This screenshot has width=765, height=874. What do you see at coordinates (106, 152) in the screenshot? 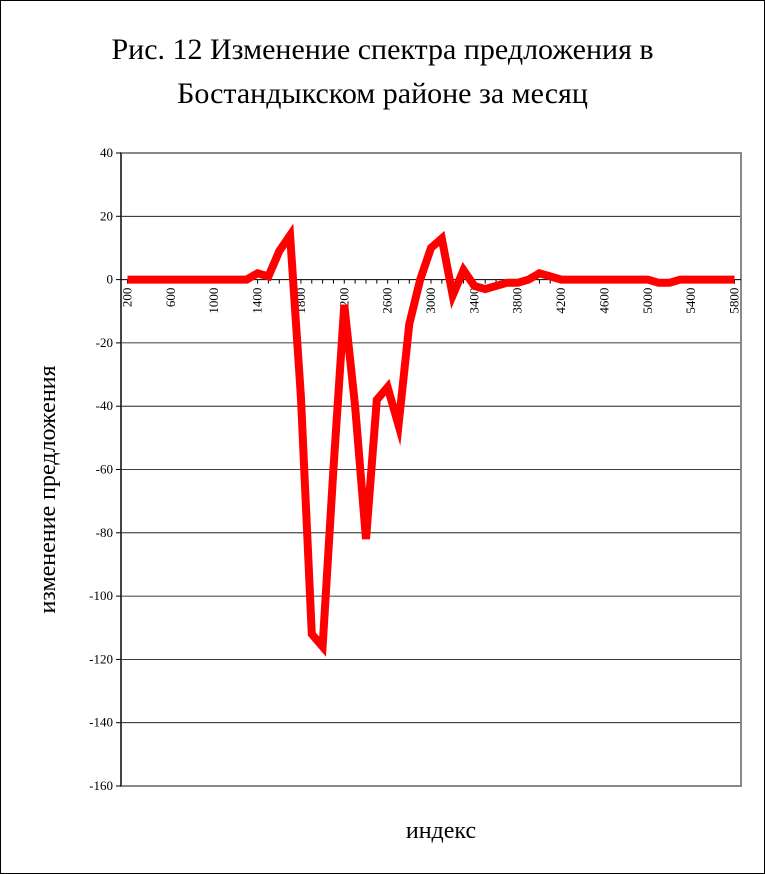
I see `y-tick-label: 40` at bounding box center [106, 152].